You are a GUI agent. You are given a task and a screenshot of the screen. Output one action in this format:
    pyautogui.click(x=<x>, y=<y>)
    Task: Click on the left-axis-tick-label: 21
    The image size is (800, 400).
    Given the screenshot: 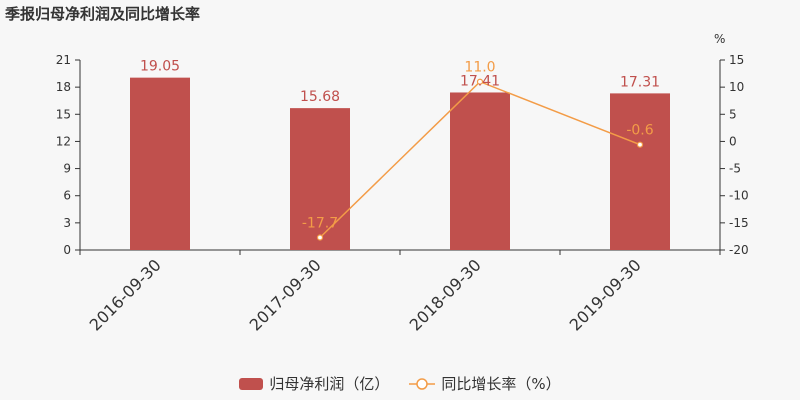 What is the action you would take?
    pyautogui.click(x=63, y=60)
    